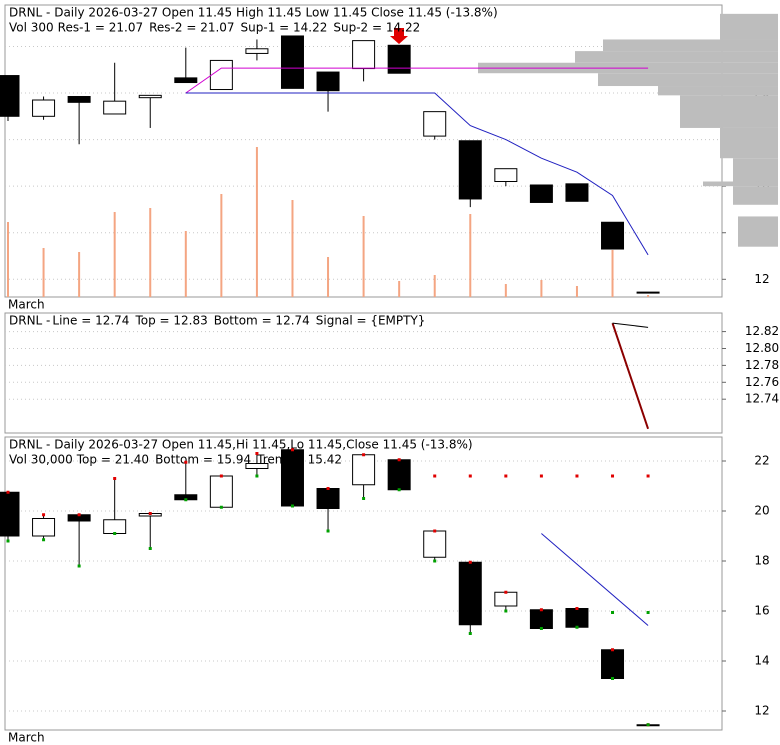  What do you see at coordinates (762, 348) in the screenshot?
I see `y-tick-label: 12.80` at bounding box center [762, 348].